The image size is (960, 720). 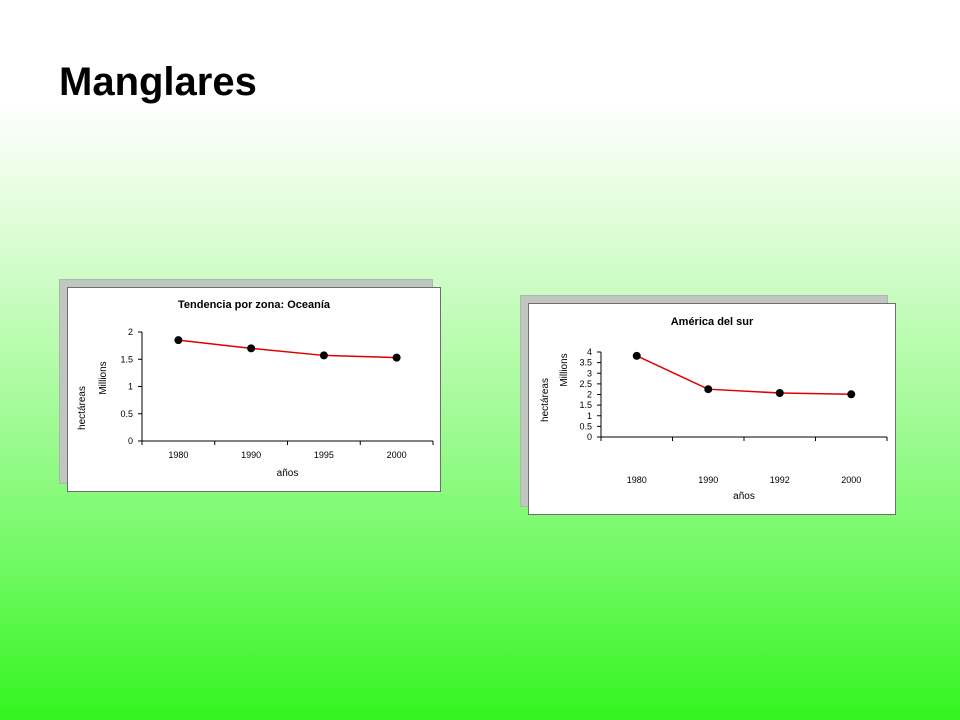 I want to click on chart-america-sur-x-tick-label: 2000, so click(x=851, y=480).